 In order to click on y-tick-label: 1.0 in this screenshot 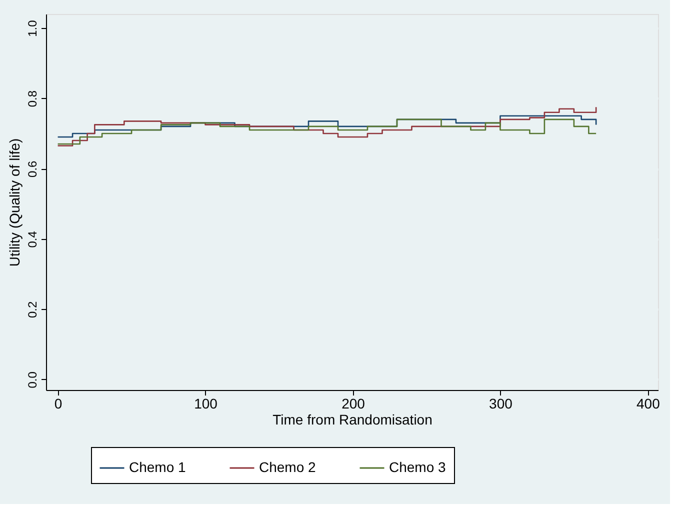, I will do `click(33, 28)`.